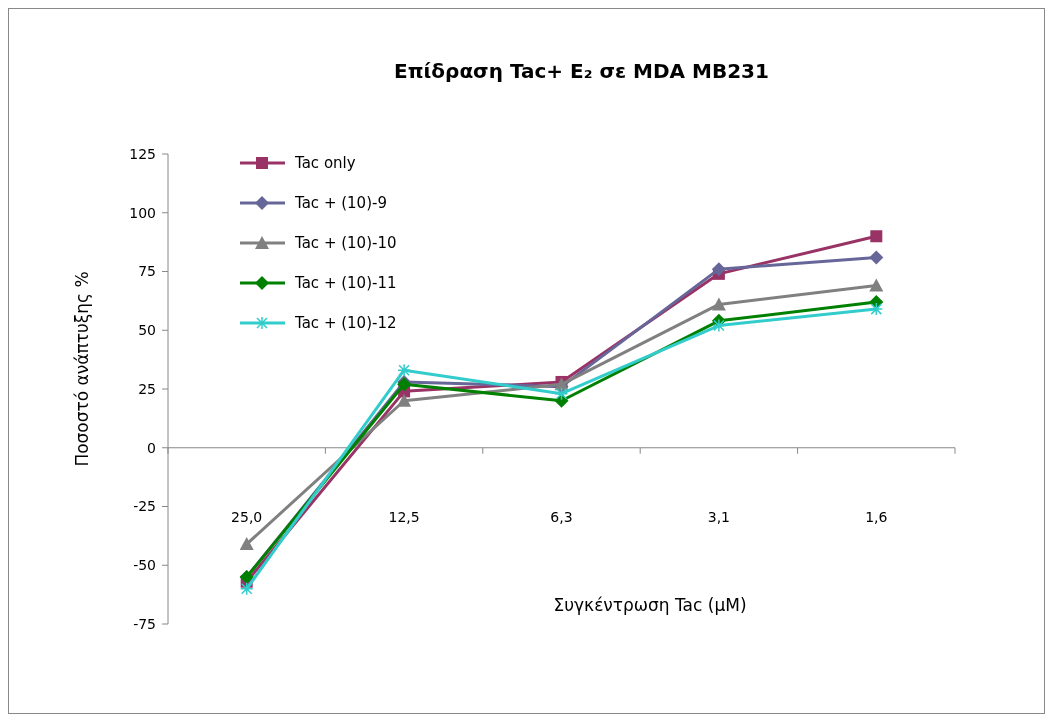 This screenshot has width=1053, height=722. Describe the element at coordinates (82, 369) in the screenshot. I see `y-axis-title: Ποσοστό ανάπτυξης %` at that location.